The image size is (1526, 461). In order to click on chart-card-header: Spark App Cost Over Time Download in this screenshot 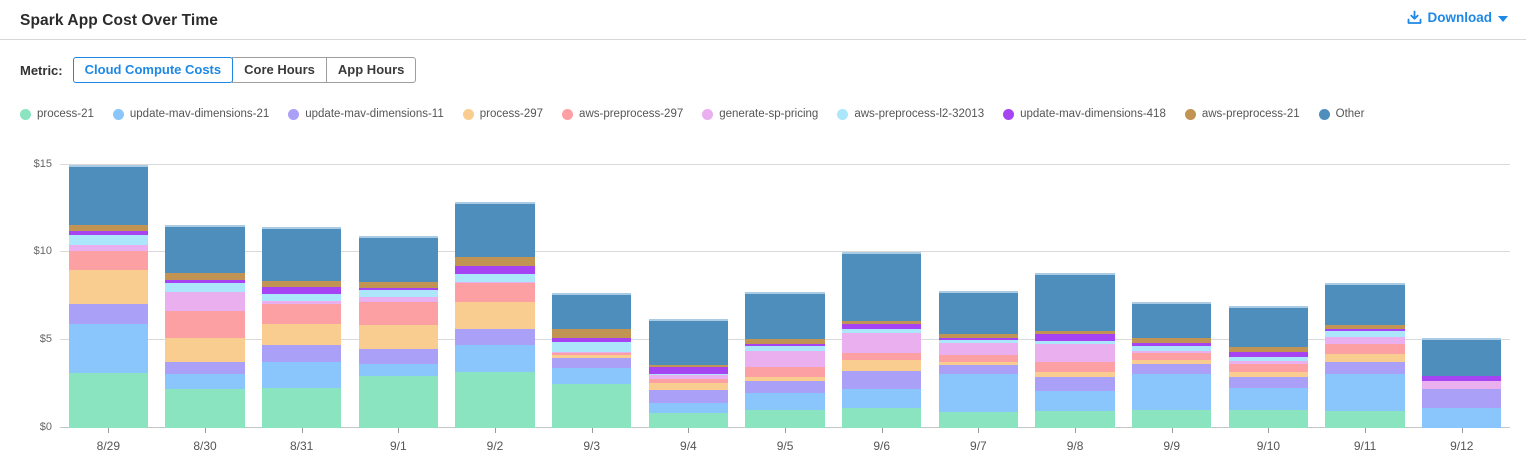, I will do `click(763, 20)`.